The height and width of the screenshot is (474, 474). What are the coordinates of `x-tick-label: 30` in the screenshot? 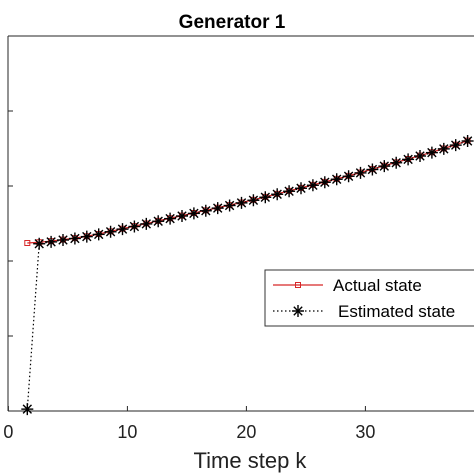 It's located at (365, 432).